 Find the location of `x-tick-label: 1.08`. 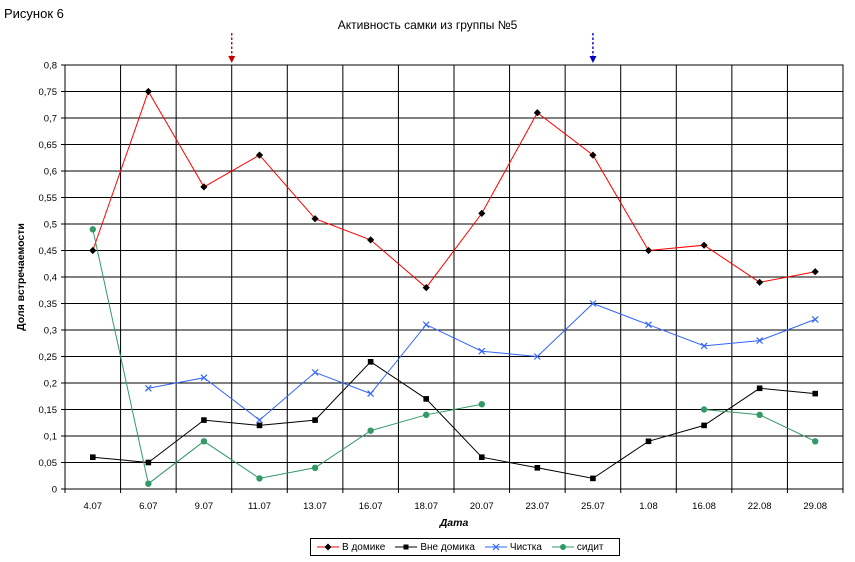

x-tick-label: 1.08 is located at coordinates (648, 506).